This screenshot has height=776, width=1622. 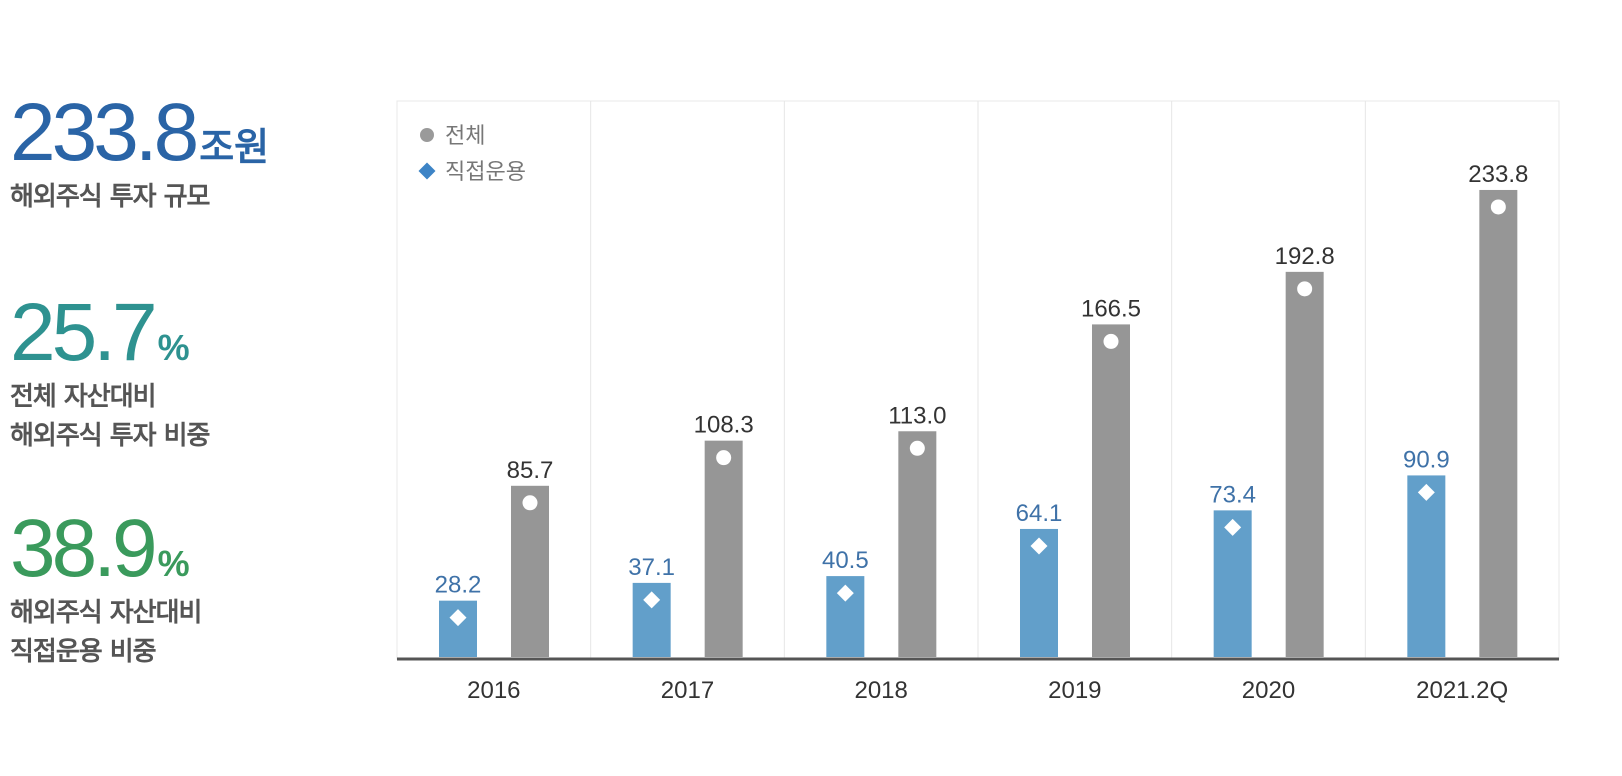 What do you see at coordinates (1426, 459) in the screenshot?
I see `value-label-direct: 90.9` at bounding box center [1426, 459].